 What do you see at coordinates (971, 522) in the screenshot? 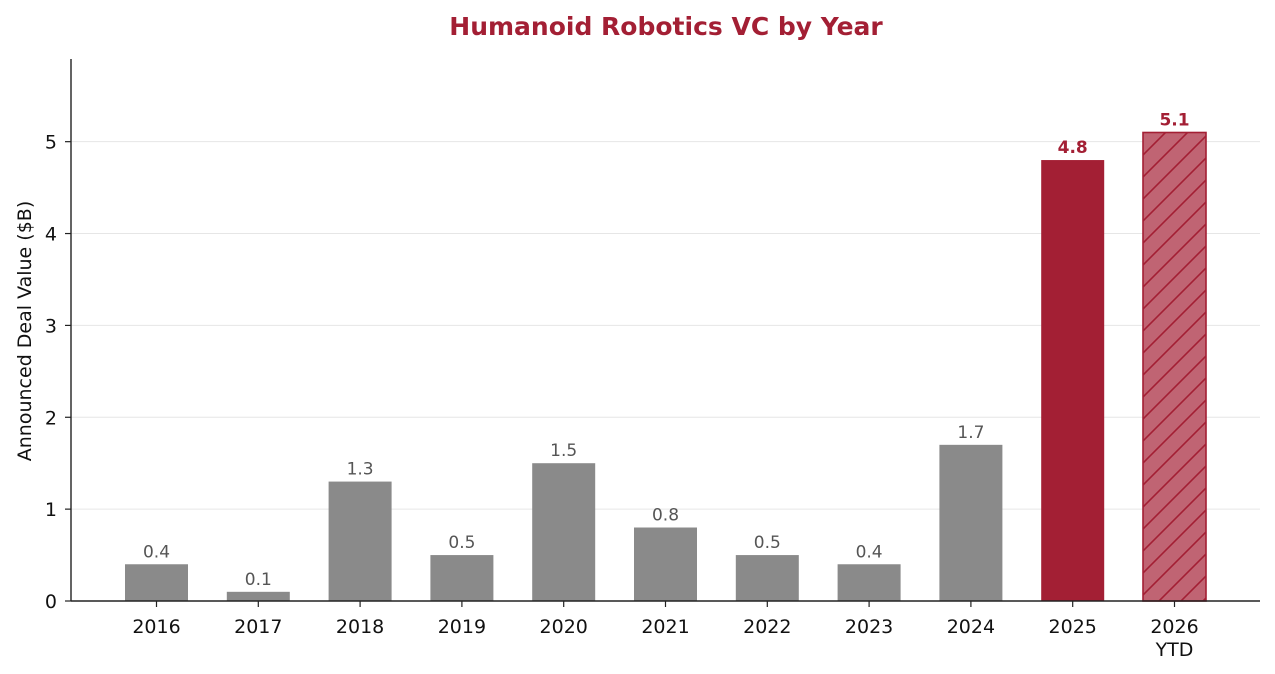
I see `bar-2024` at bounding box center [971, 522].